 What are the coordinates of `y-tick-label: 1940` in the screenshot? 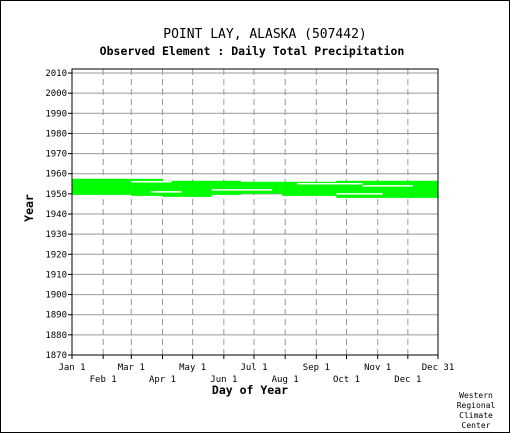 It's located at (56, 215).